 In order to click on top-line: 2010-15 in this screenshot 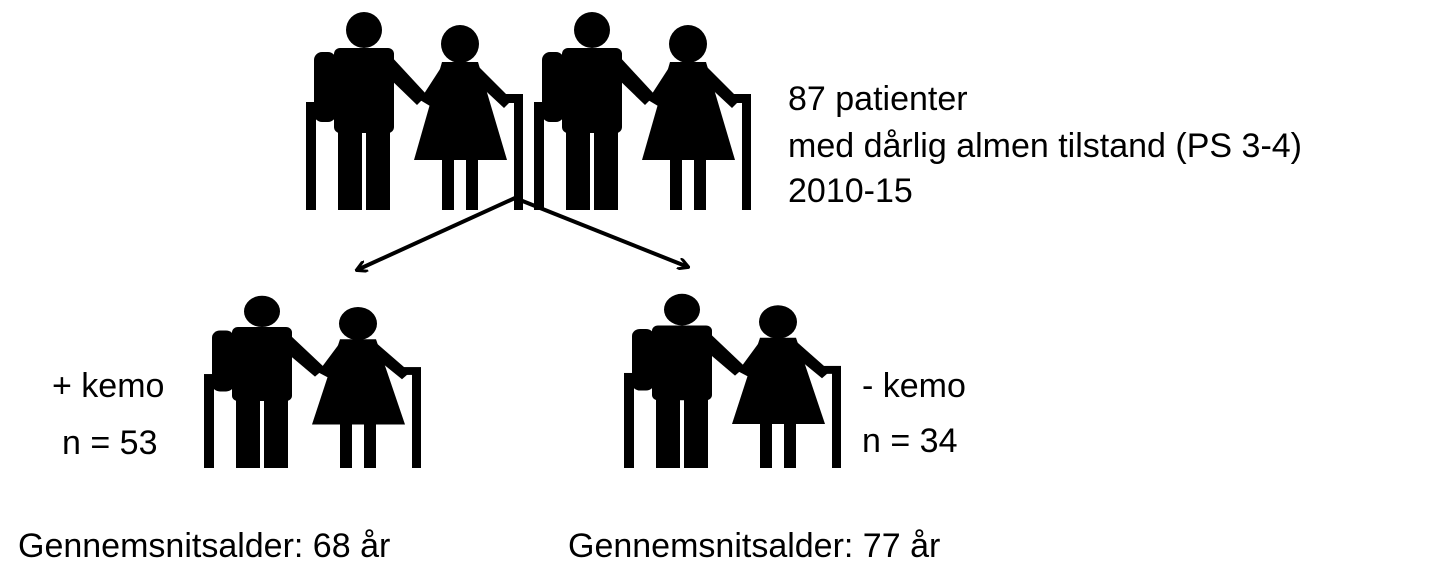, I will do `click(850, 191)`.